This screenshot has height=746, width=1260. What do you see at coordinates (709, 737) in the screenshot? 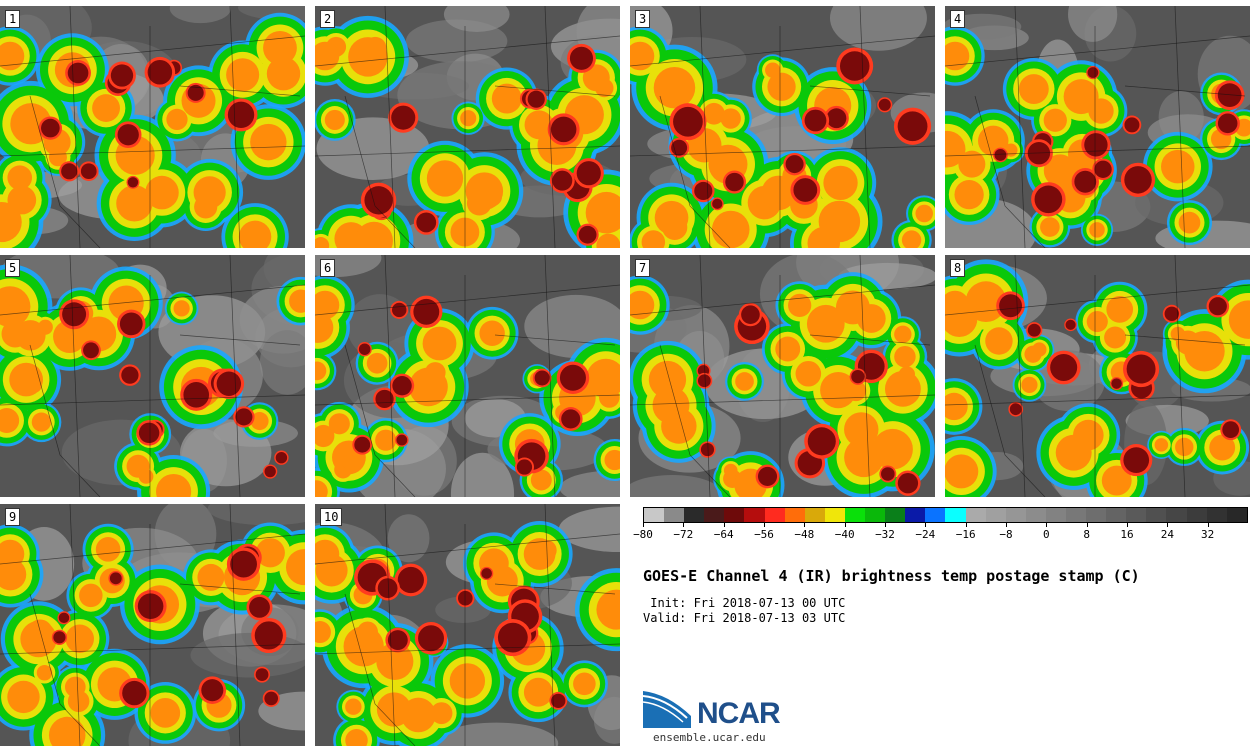
I see `site-url: ensemble.ucar.edu` at bounding box center [709, 737].